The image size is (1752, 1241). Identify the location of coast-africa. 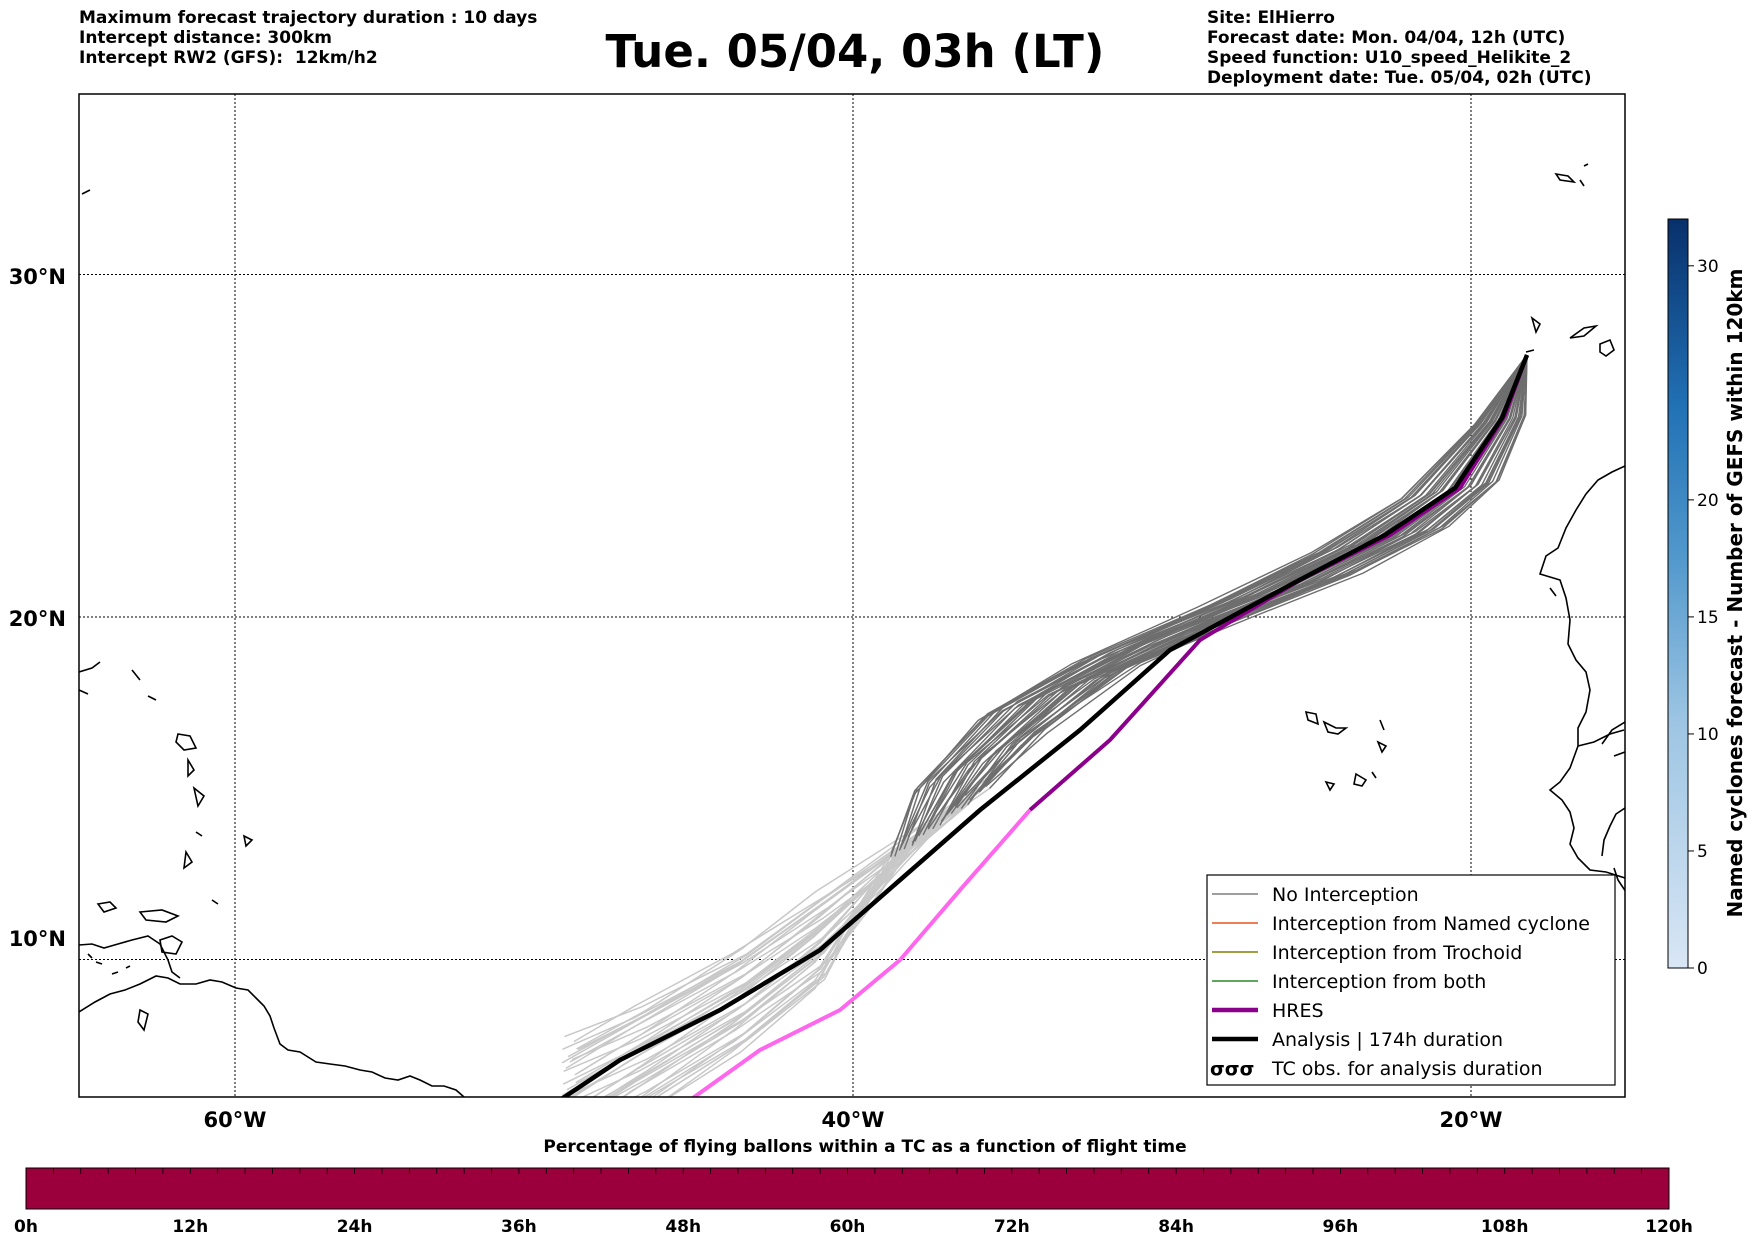
(1581, 678).